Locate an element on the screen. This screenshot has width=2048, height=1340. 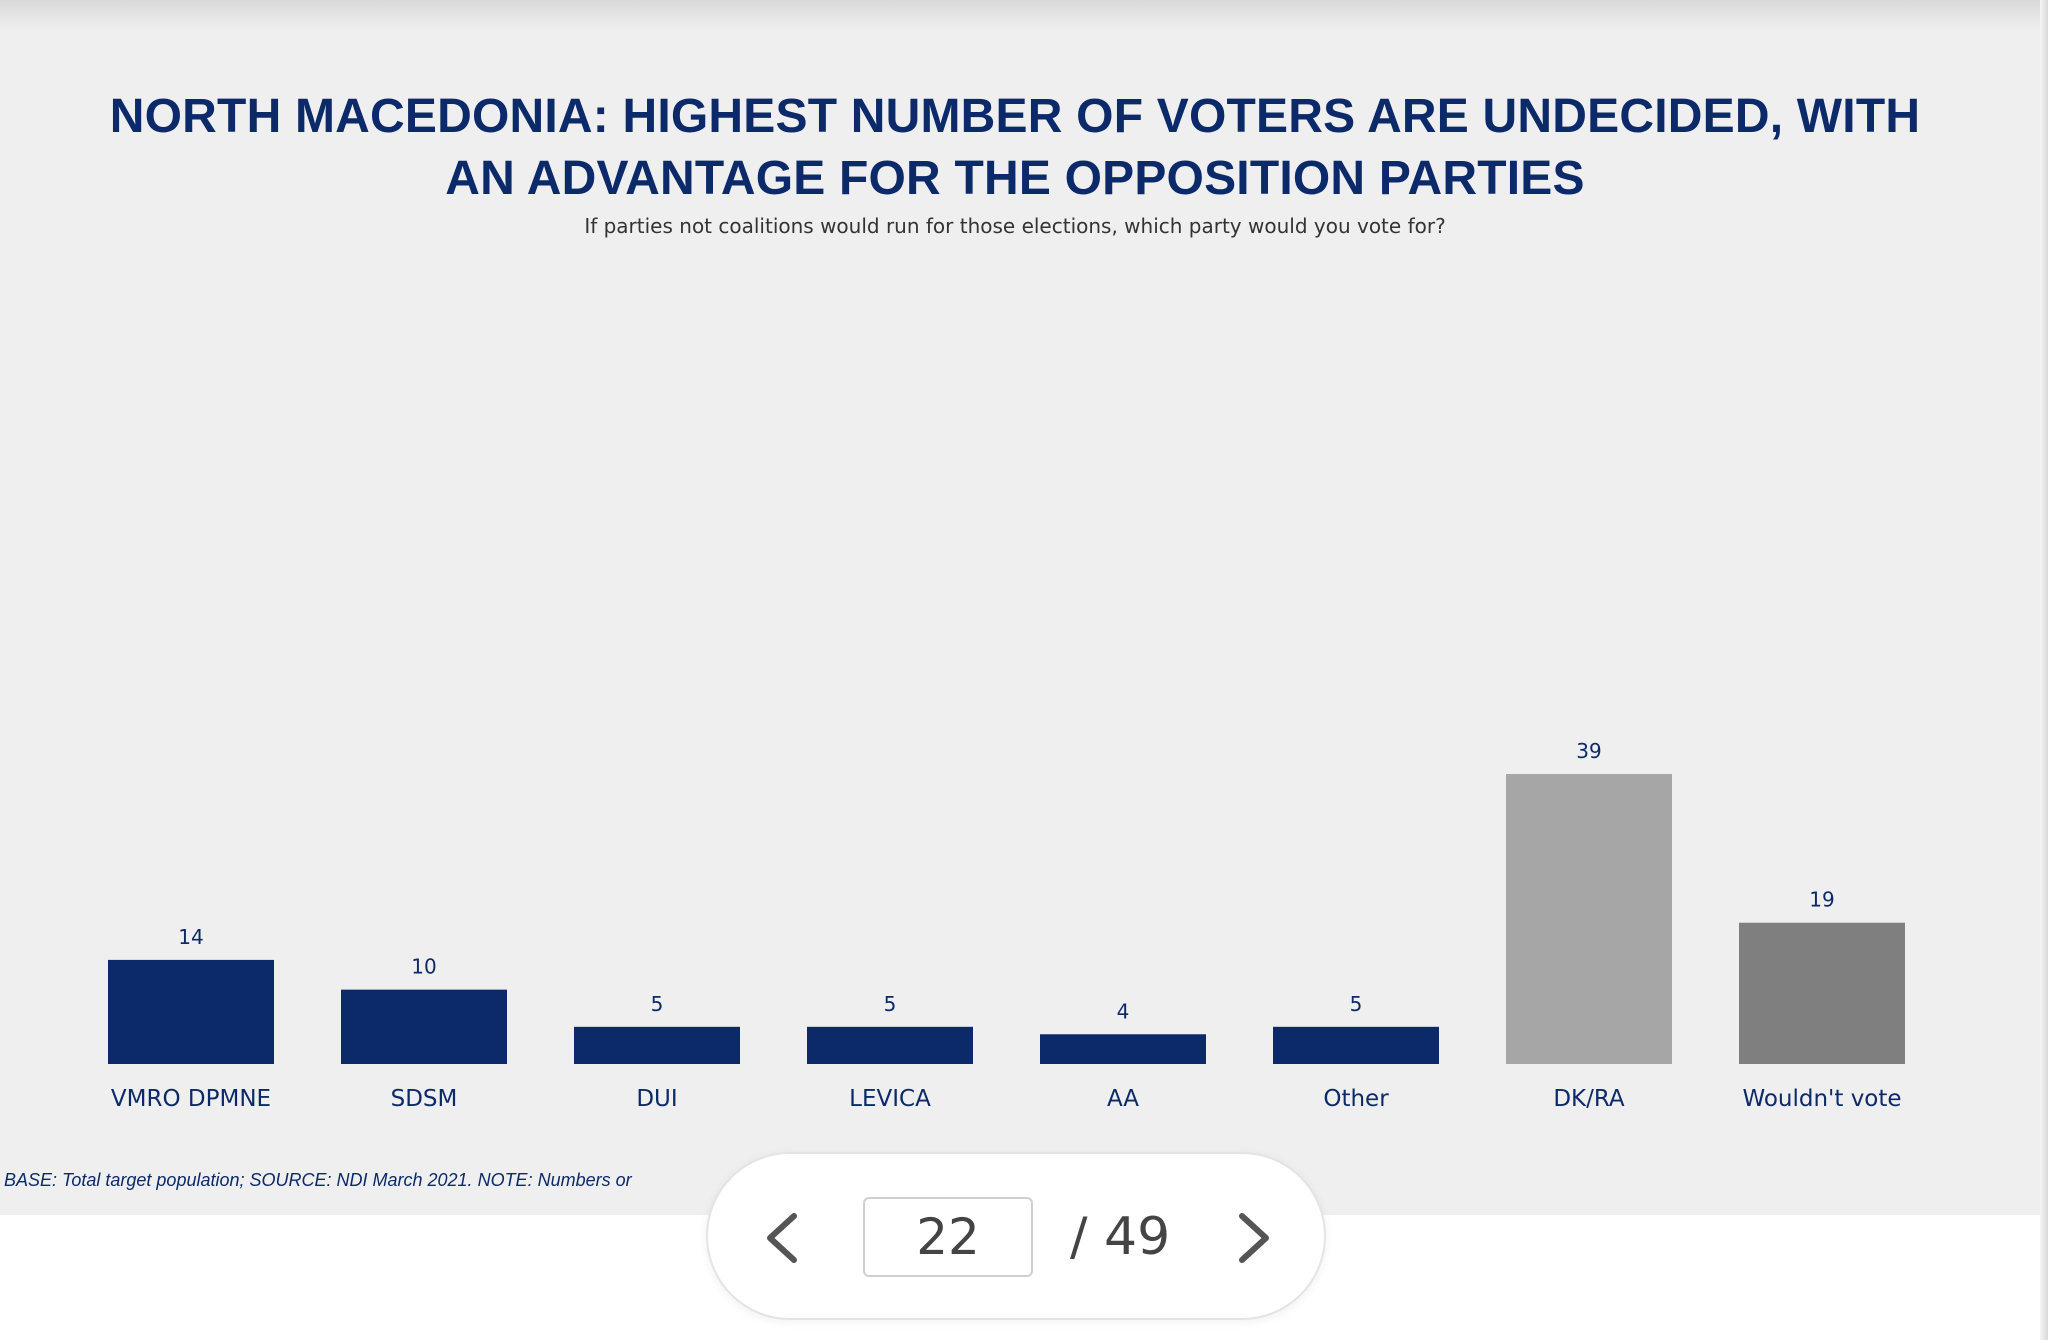
page-number-input: 22 is located at coordinates (948, 1237).